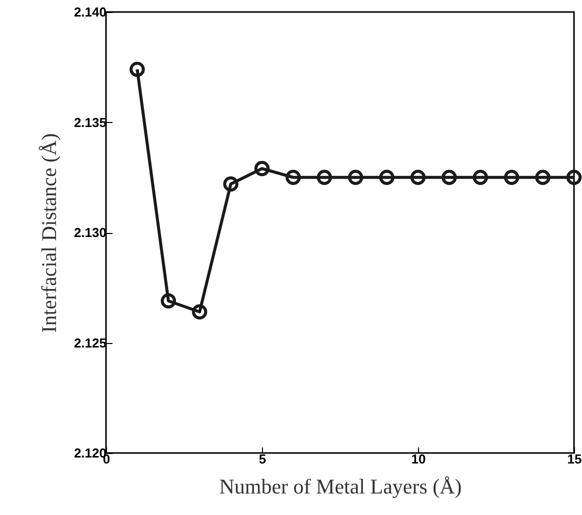 Image resolution: width=582 pixels, height=515 pixels. What do you see at coordinates (90, 342) in the screenshot?
I see `y-tick-label: 2.125` at bounding box center [90, 342].